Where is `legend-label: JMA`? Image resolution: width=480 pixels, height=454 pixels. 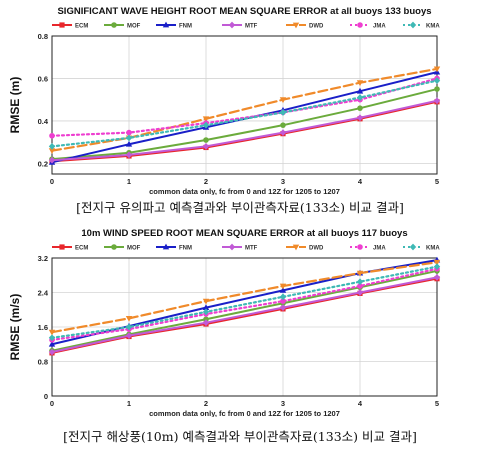 legend-label: JMA is located at coordinates (379, 249).